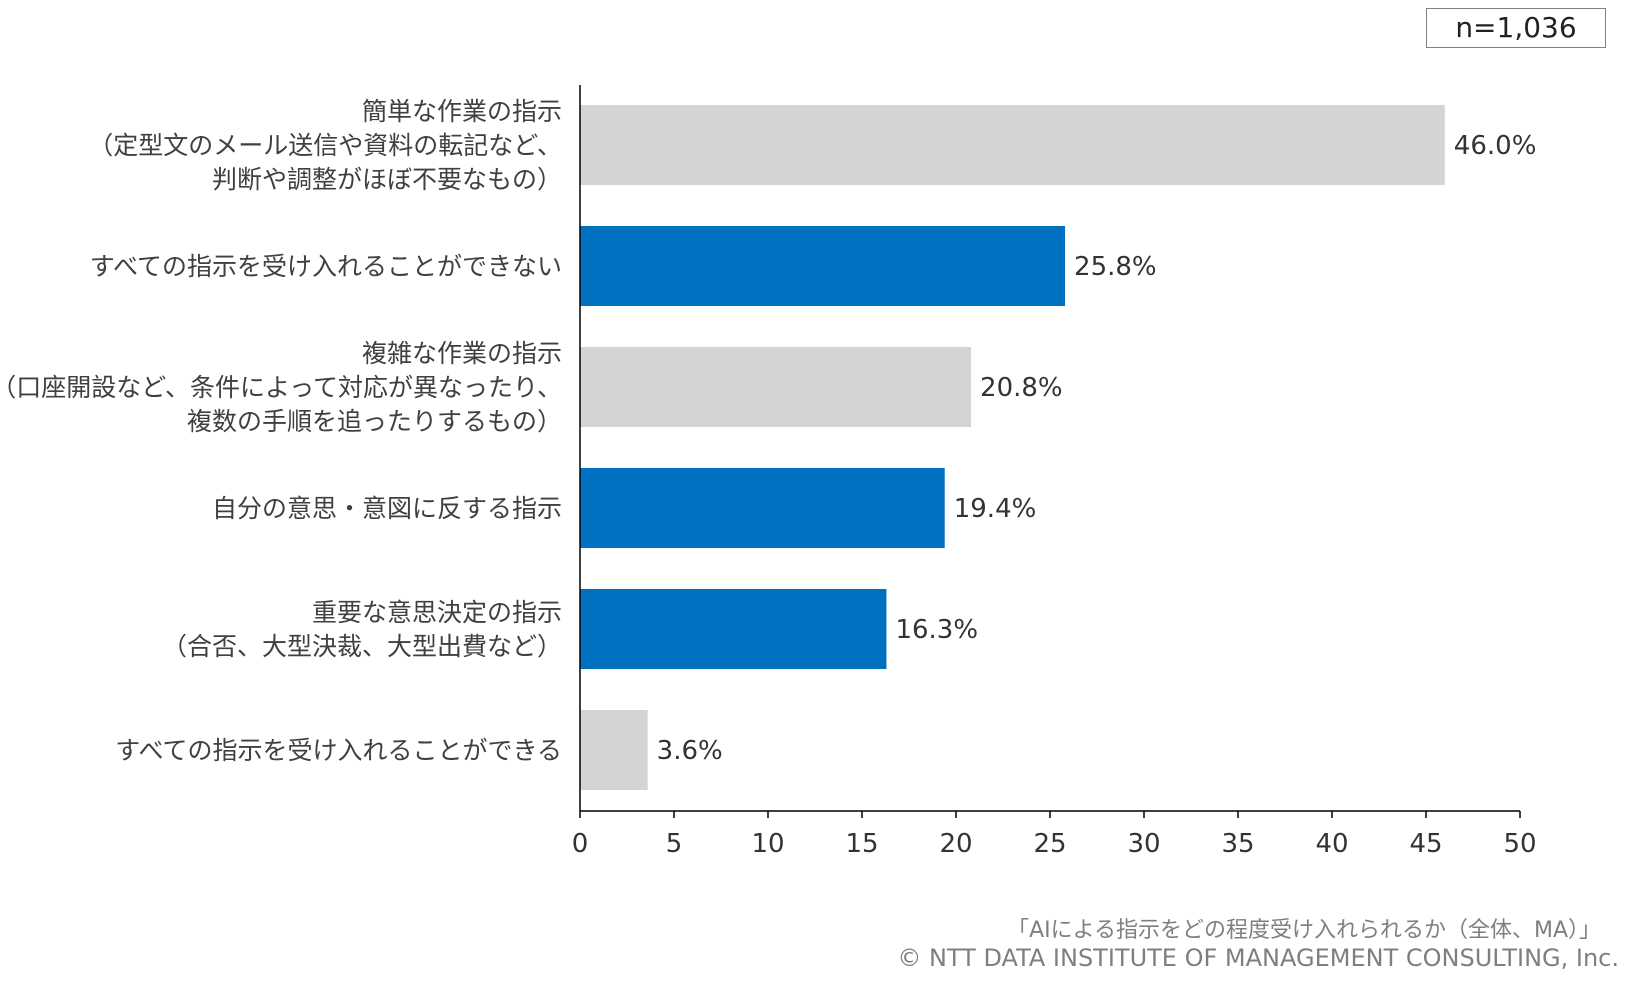 This screenshot has height=984, width=1631. What do you see at coordinates (1425, 844) in the screenshot?
I see `x-tick-label-9: 45` at bounding box center [1425, 844].